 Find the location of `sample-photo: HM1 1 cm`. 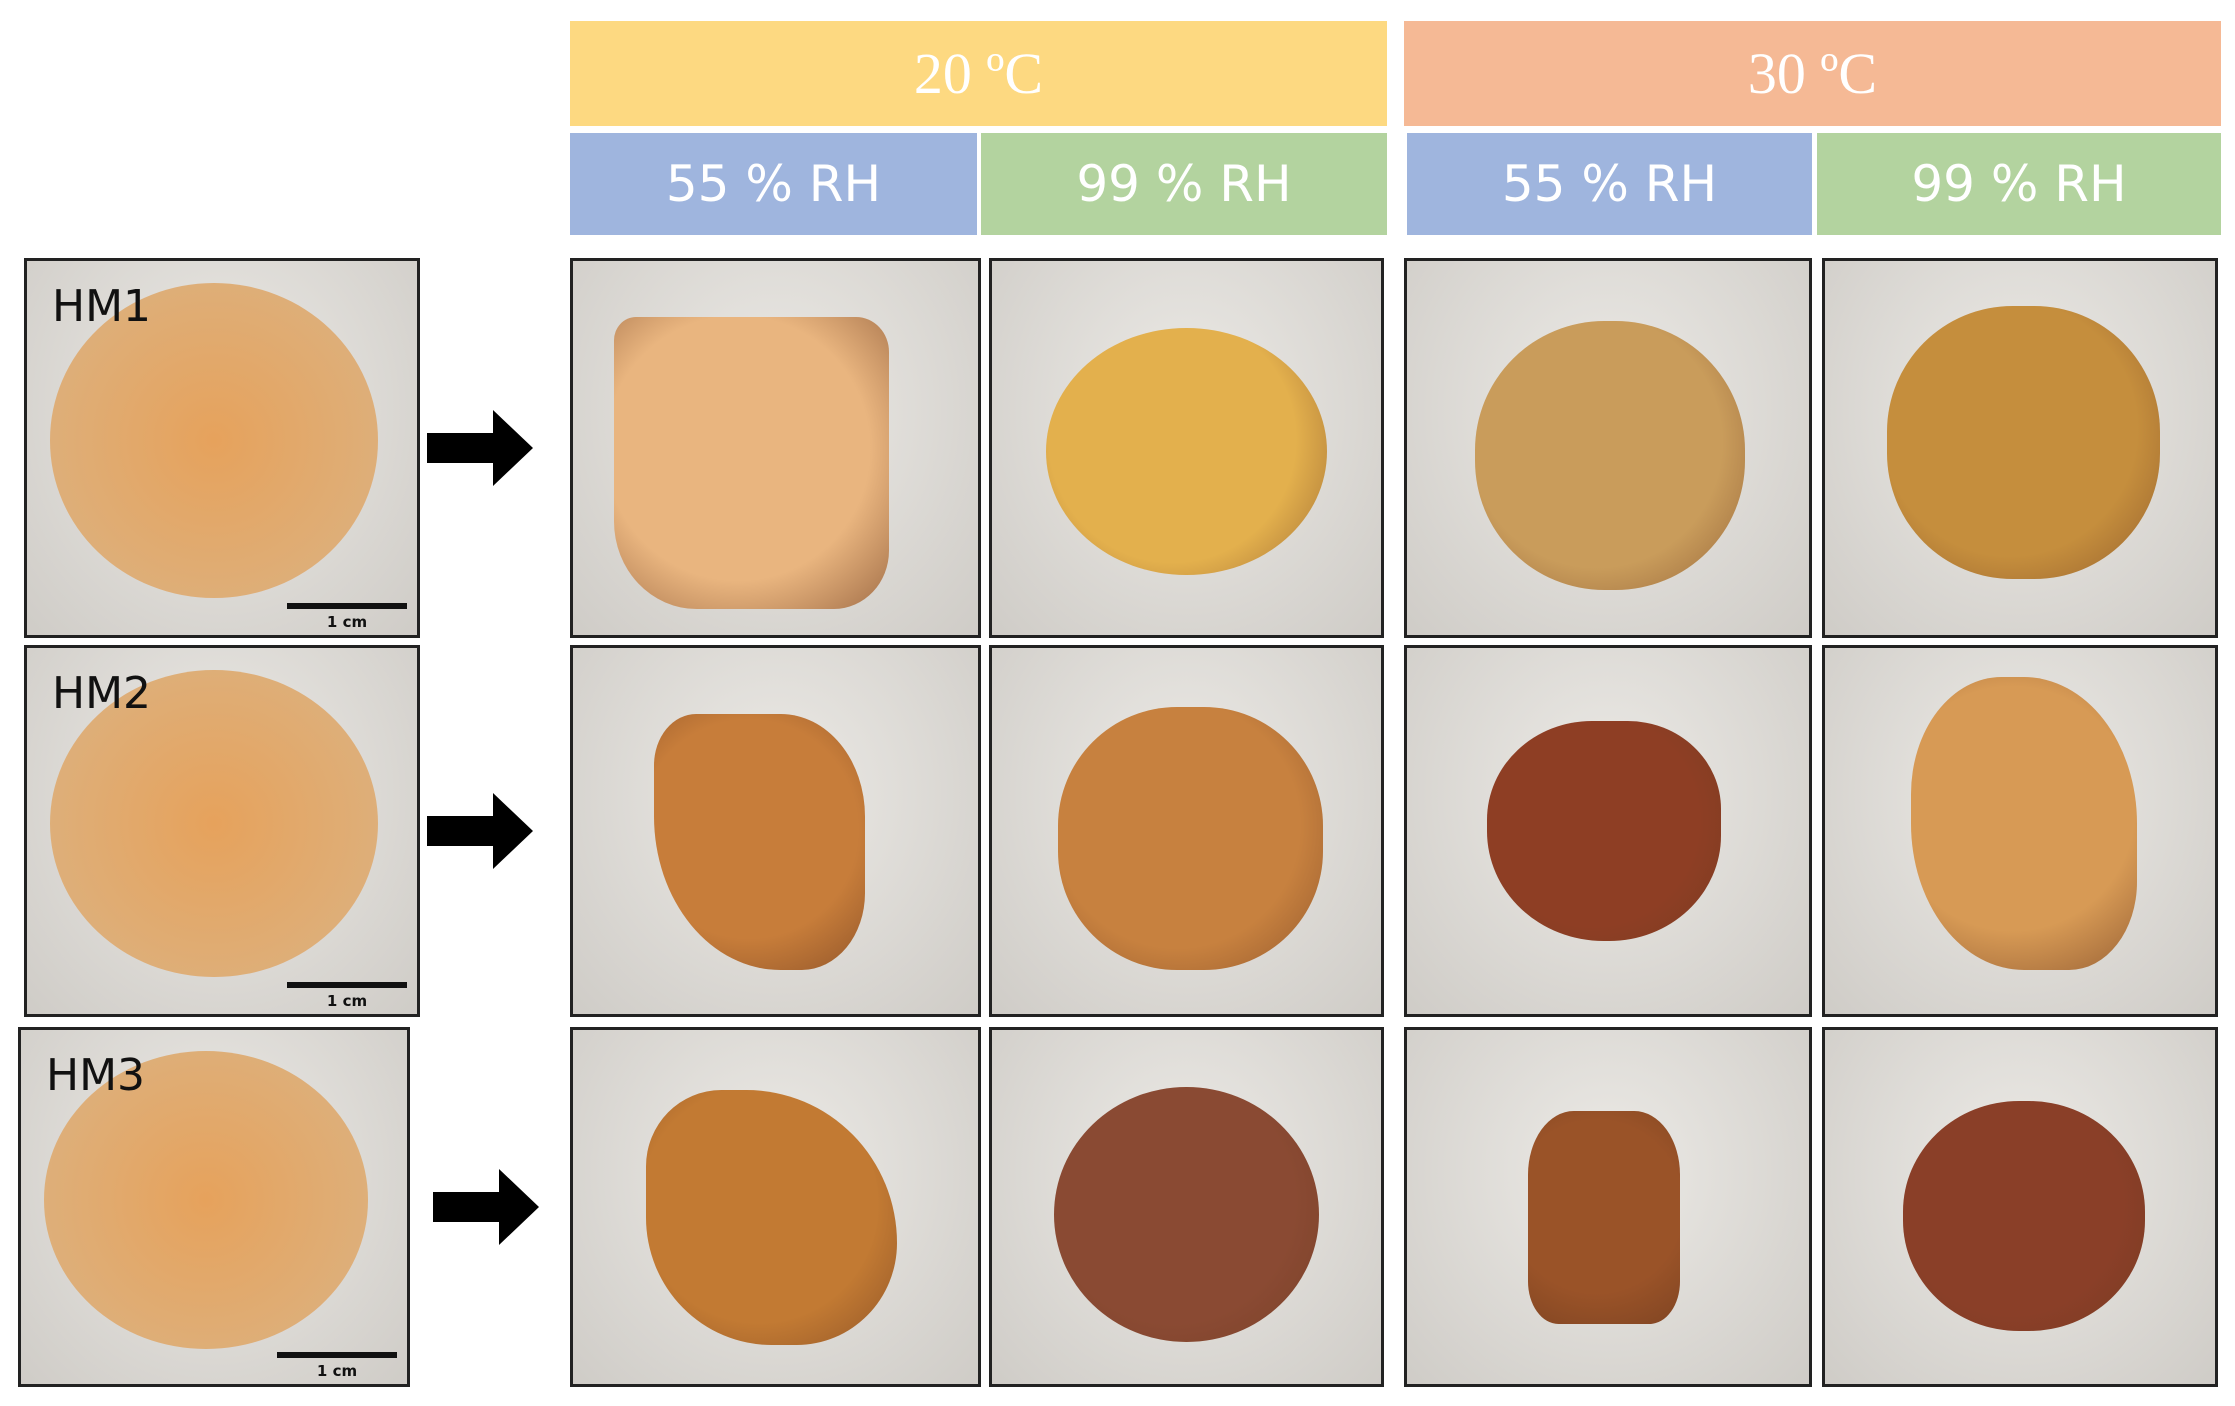

sample-photo: HM1 1 cm is located at coordinates (222, 448).